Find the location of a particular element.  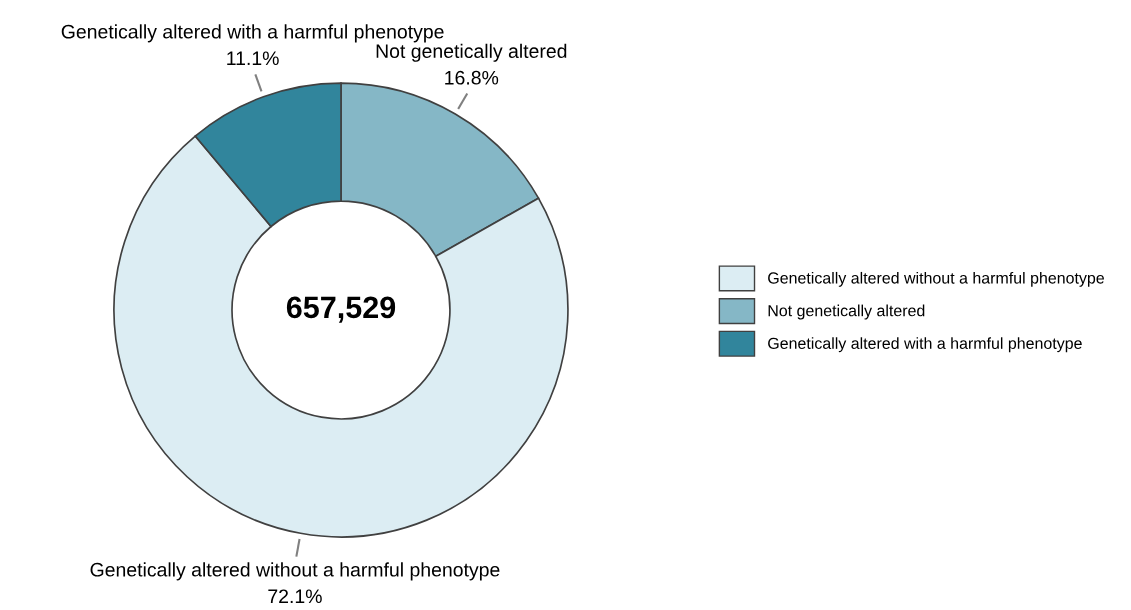

text: 657,529 is located at coordinates (341, 309).